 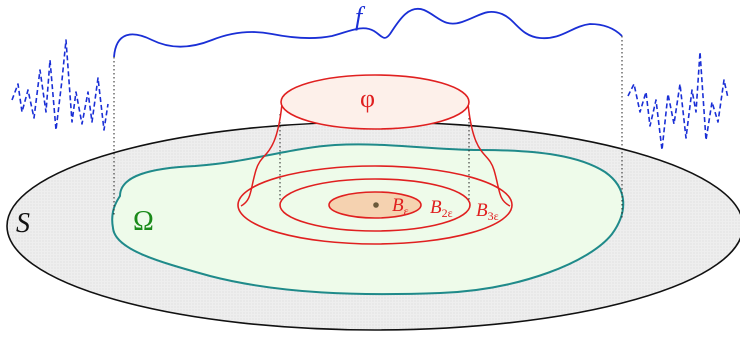 What do you see at coordinates (360, 16) in the screenshot?
I see `label-f: f` at bounding box center [360, 16].